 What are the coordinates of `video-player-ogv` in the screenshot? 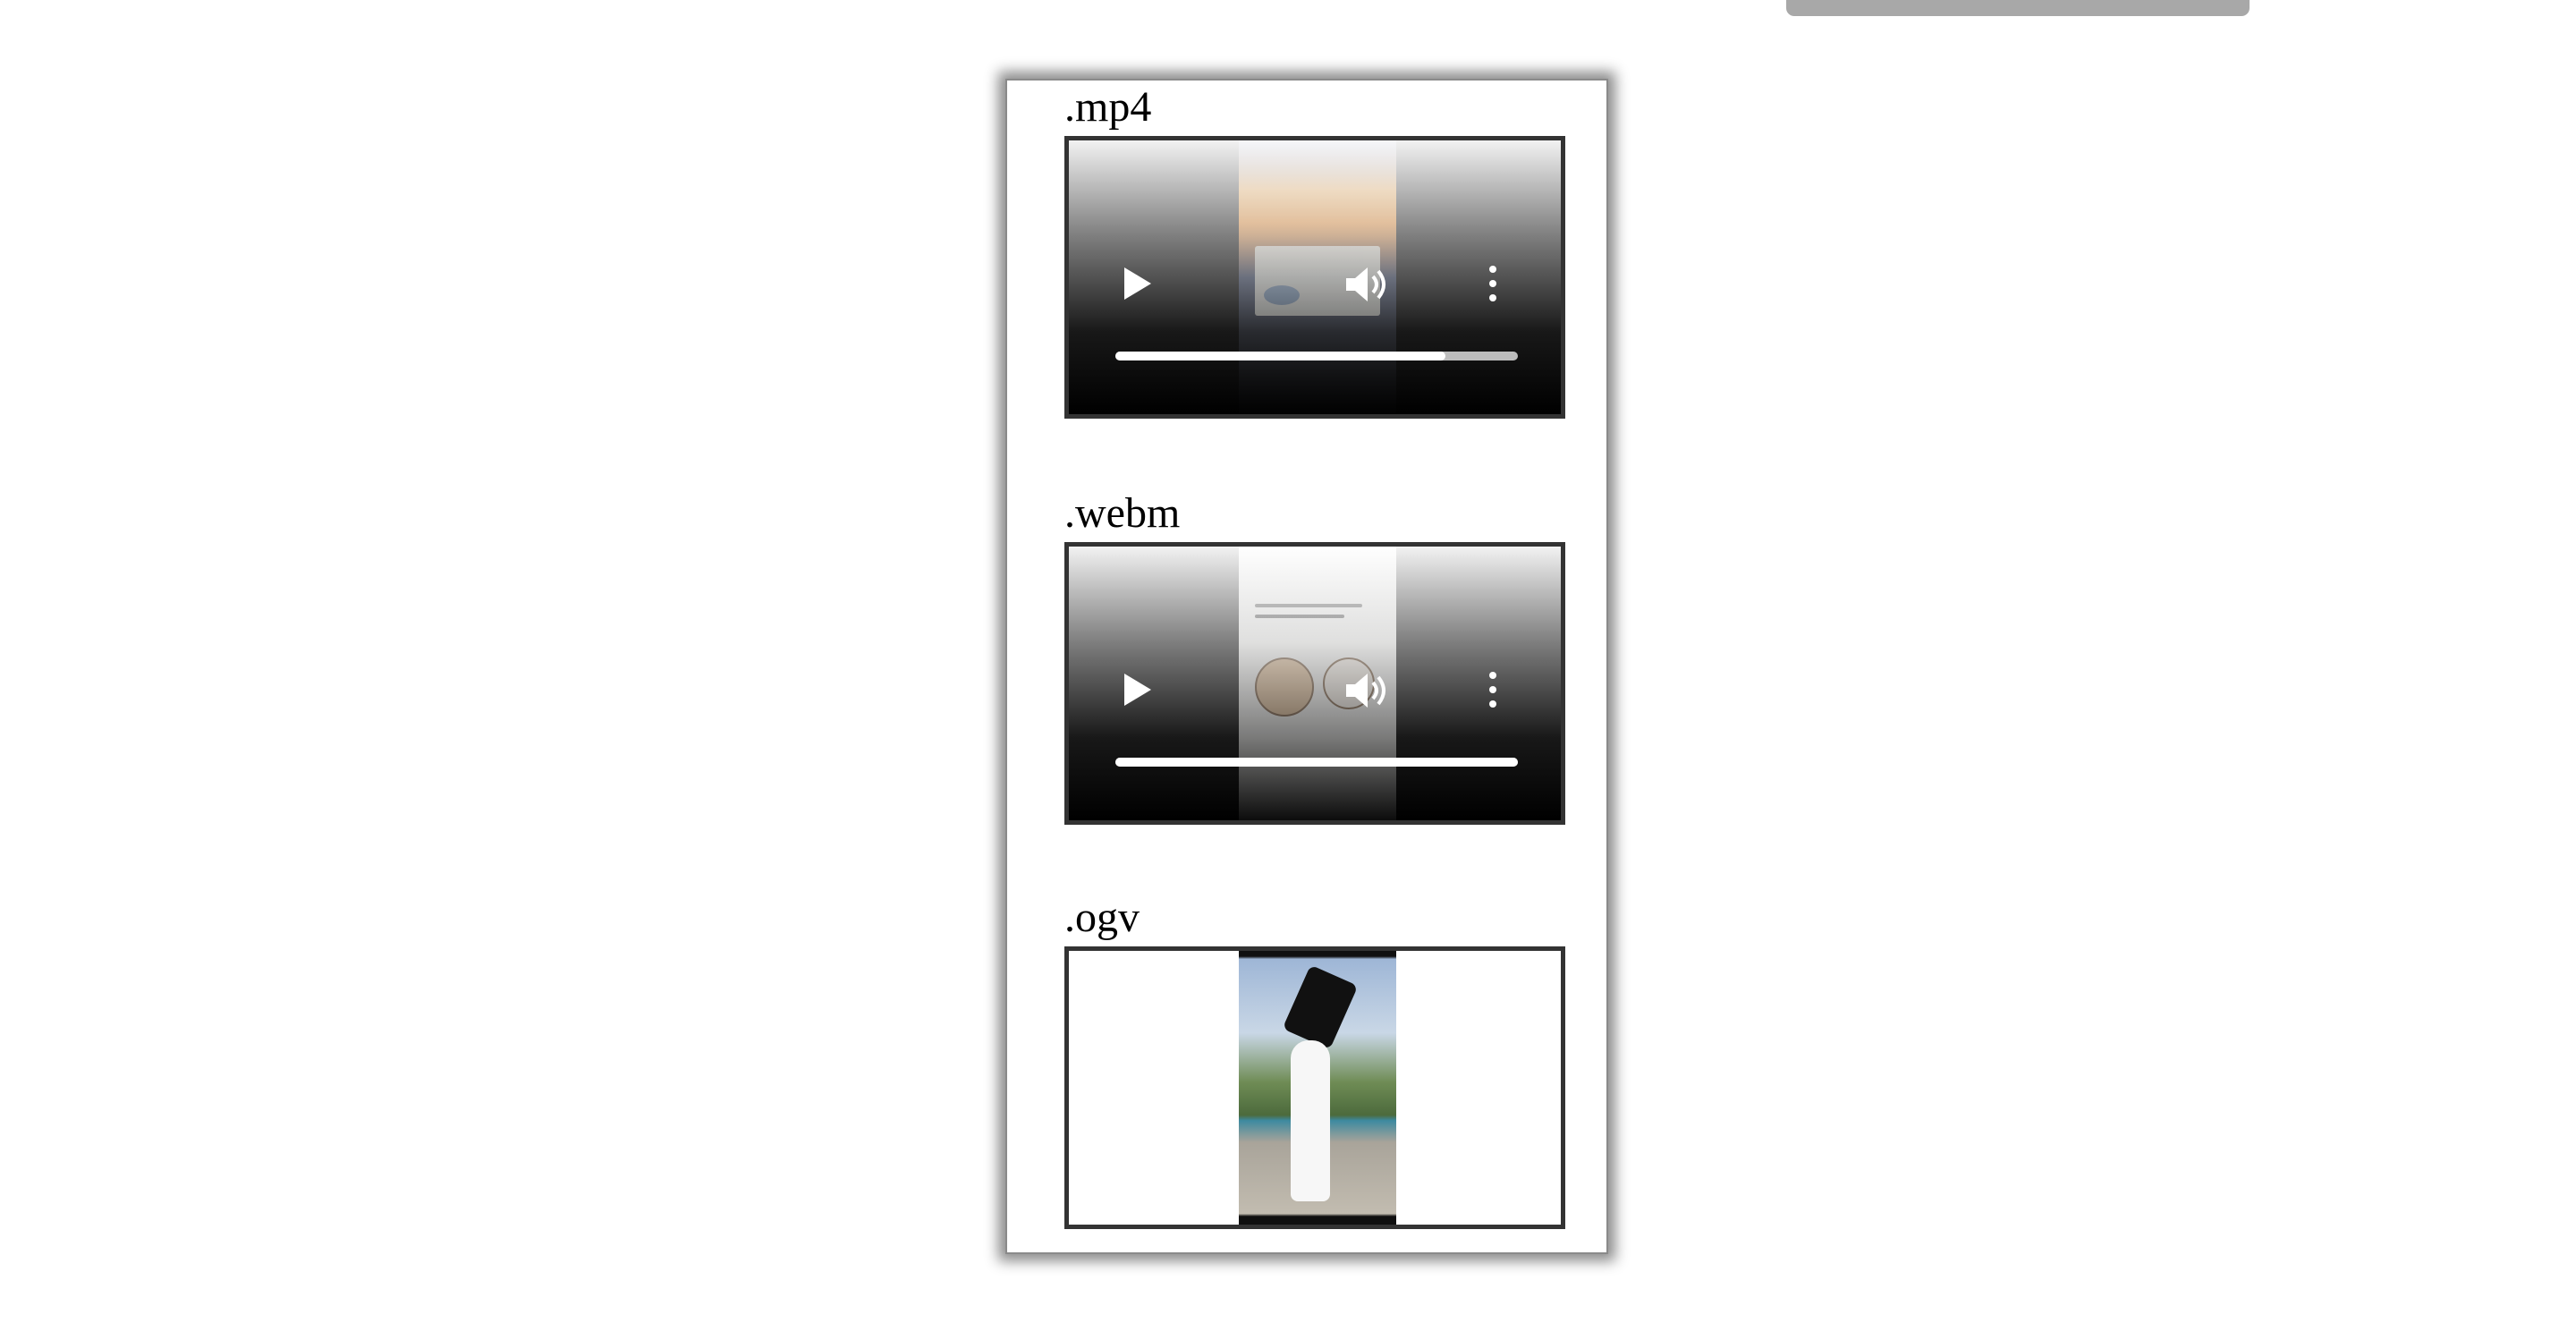 It's located at (1314, 1087).